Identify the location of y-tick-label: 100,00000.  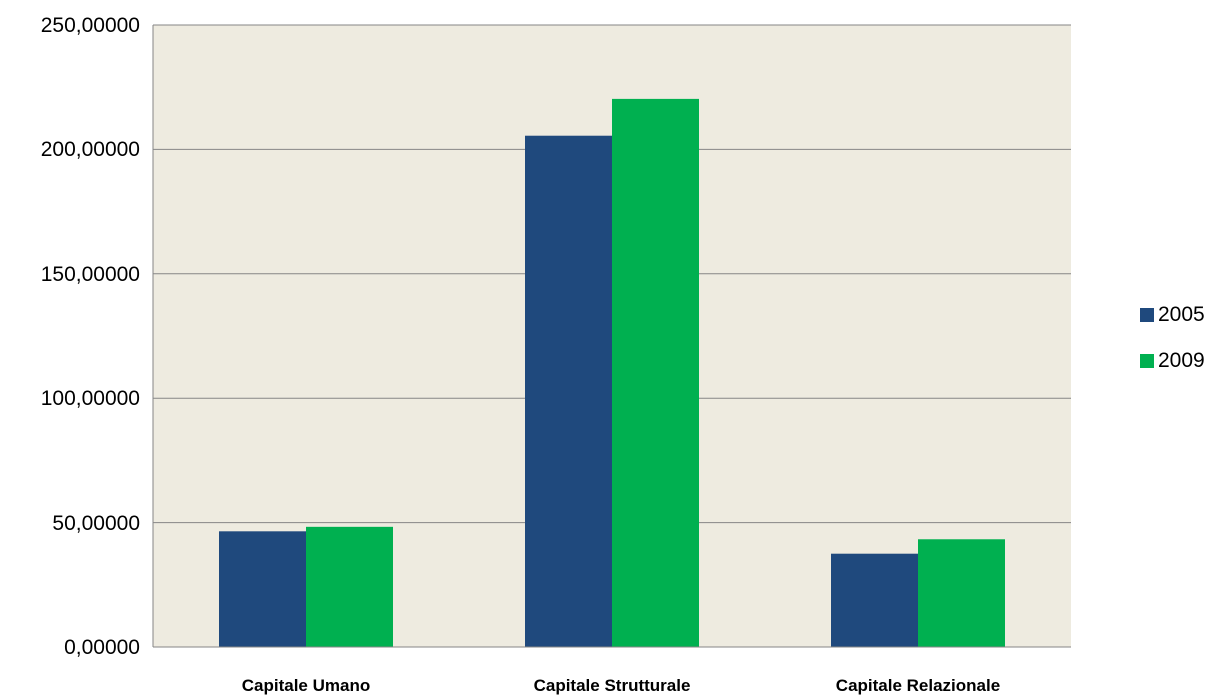
(90, 398).